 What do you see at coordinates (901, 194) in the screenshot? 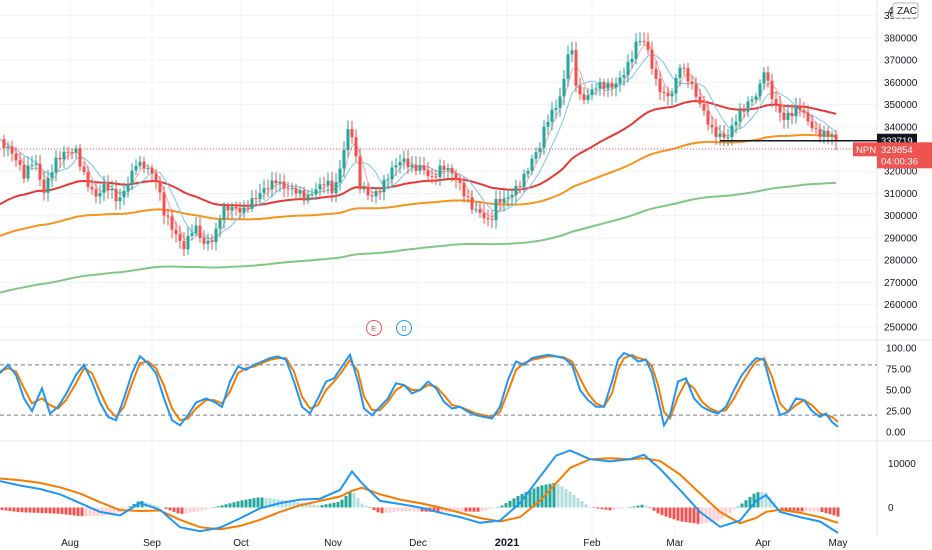
I see `price-axis-tick: 310000` at bounding box center [901, 194].